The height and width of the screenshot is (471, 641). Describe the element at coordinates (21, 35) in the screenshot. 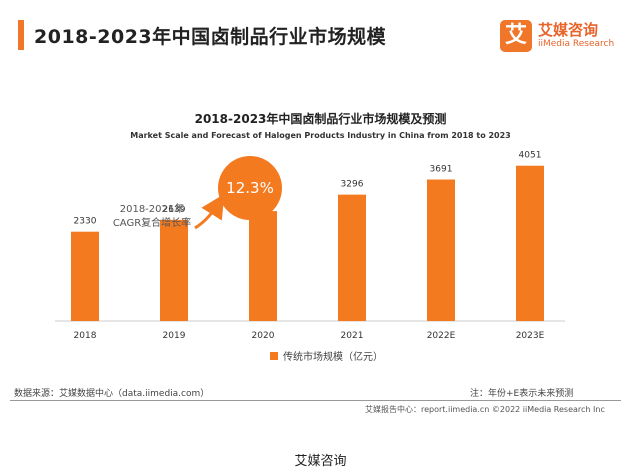

I see `title-accent-bar` at that location.